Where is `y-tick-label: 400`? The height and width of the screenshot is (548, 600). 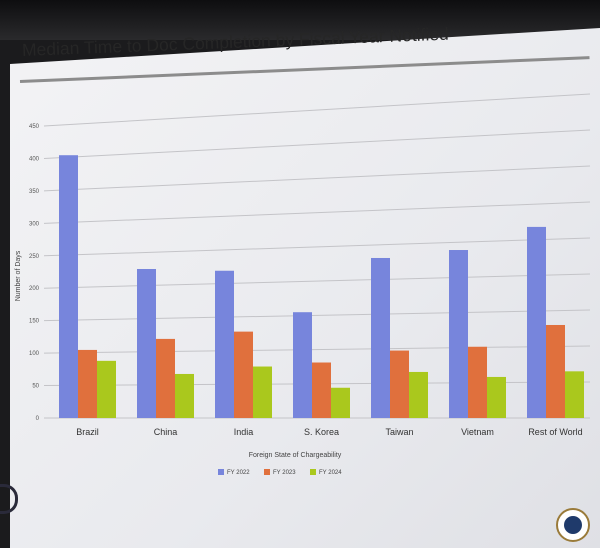
y-tick-label: 400 is located at coordinates (34, 159).